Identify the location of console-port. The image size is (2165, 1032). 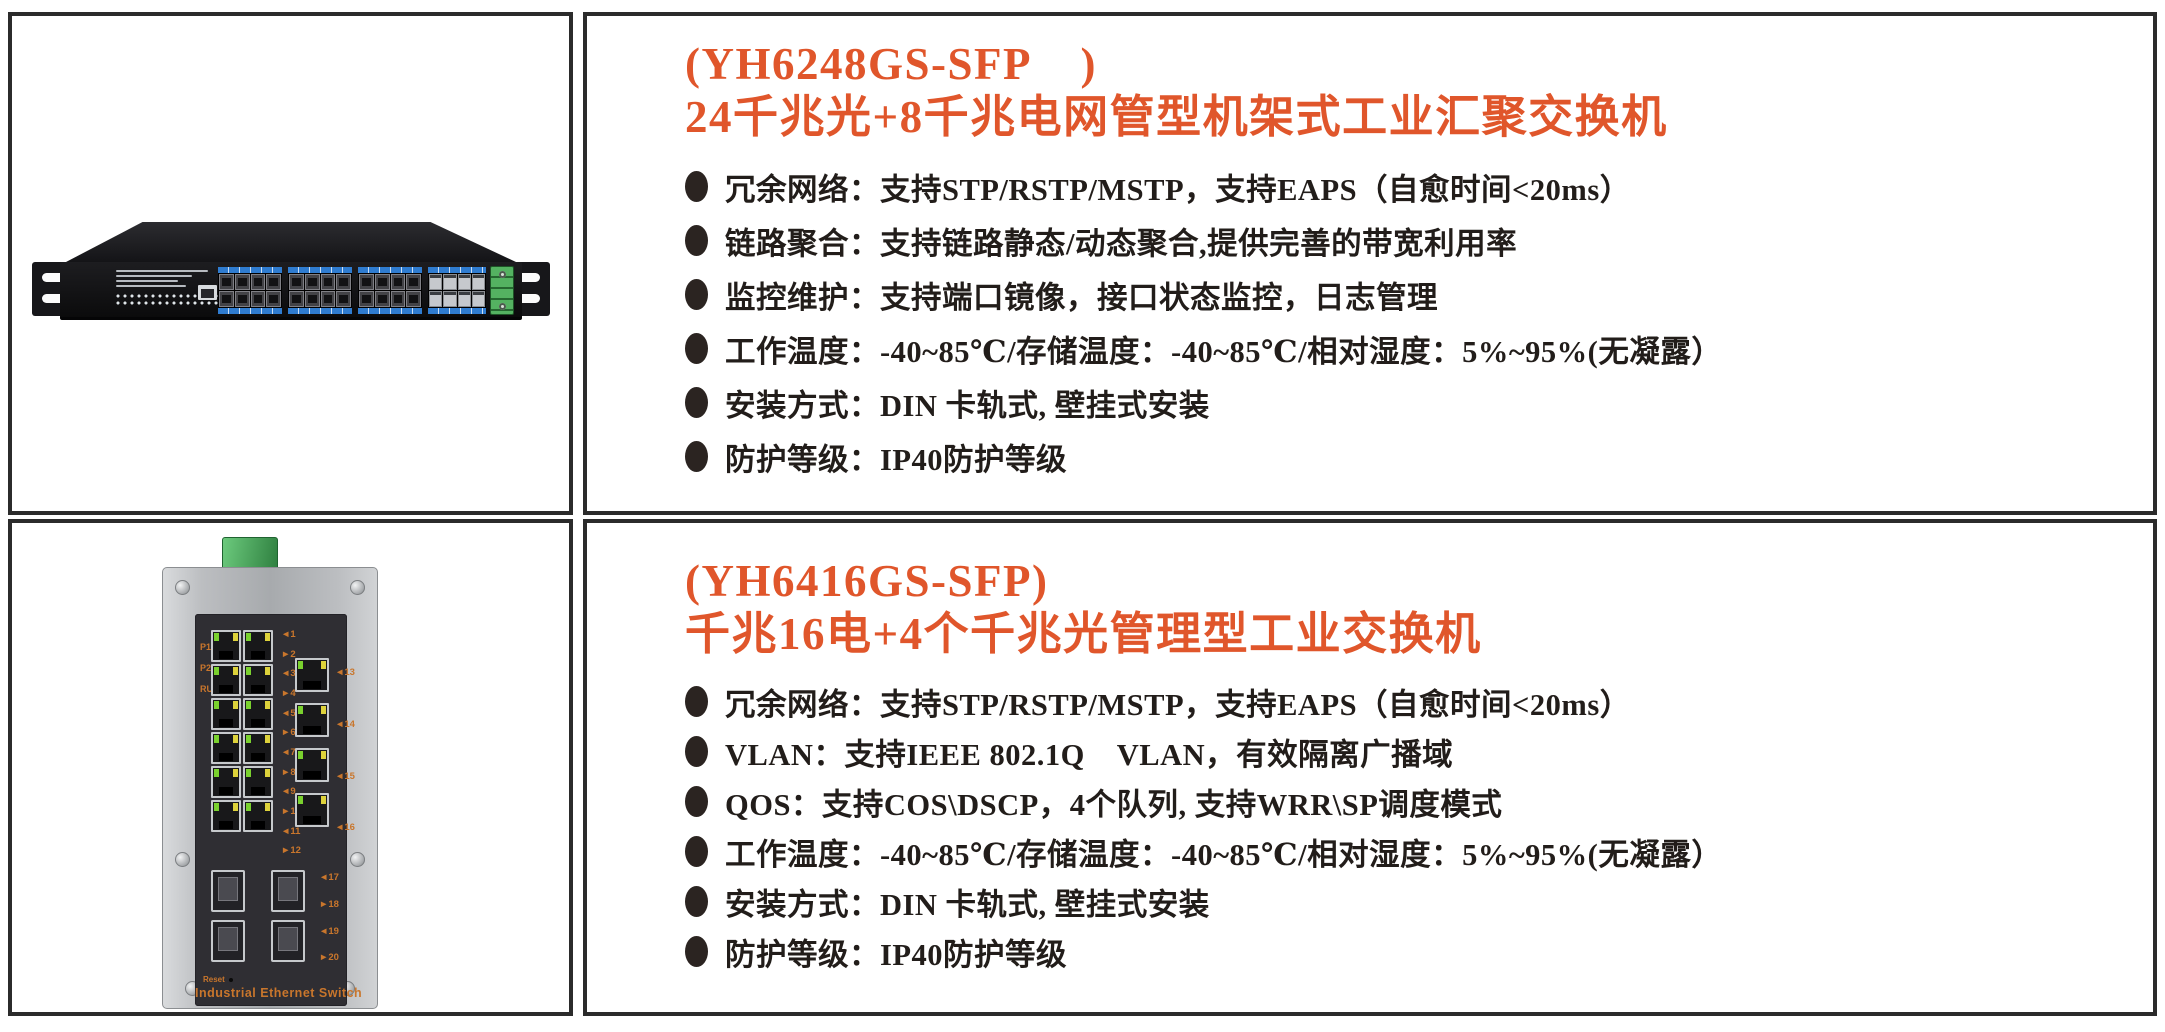
(207, 292).